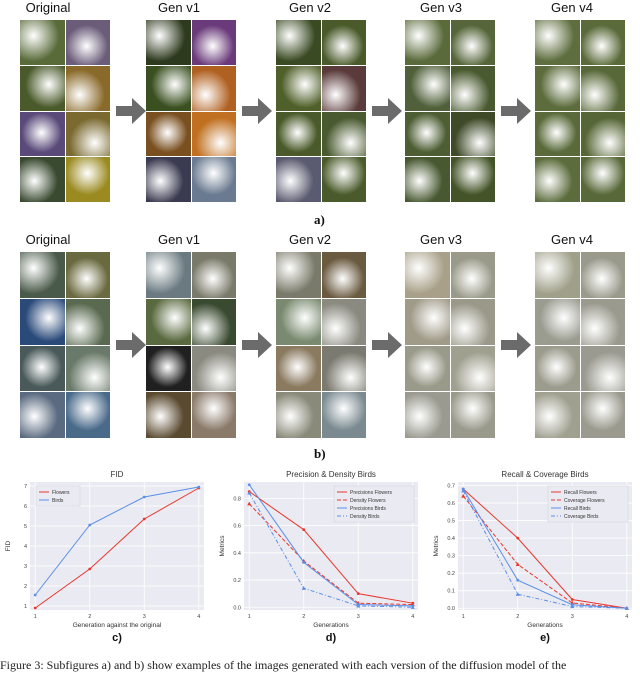 The height and width of the screenshot is (673, 640). Describe the element at coordinates (451, 592) in the screenshot. I see `y-tick-label: 0.1` at that location.